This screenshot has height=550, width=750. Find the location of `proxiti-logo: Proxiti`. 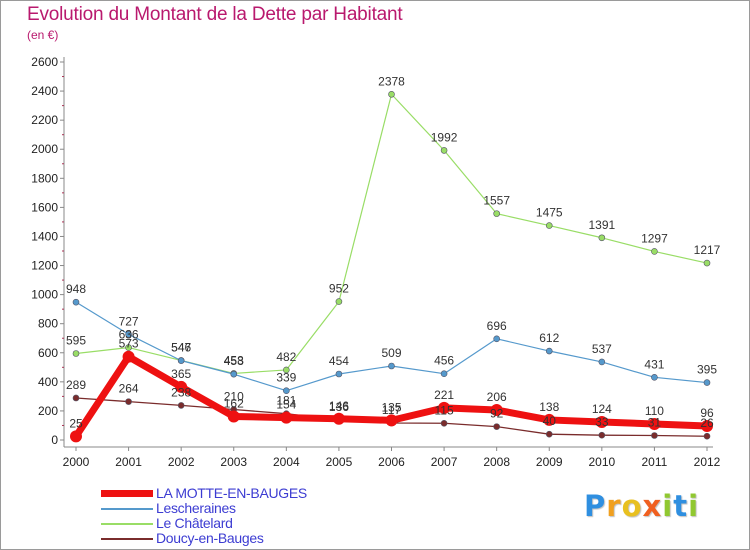

proxiti-logo: Proxiti is located at coordinates (641, 506).